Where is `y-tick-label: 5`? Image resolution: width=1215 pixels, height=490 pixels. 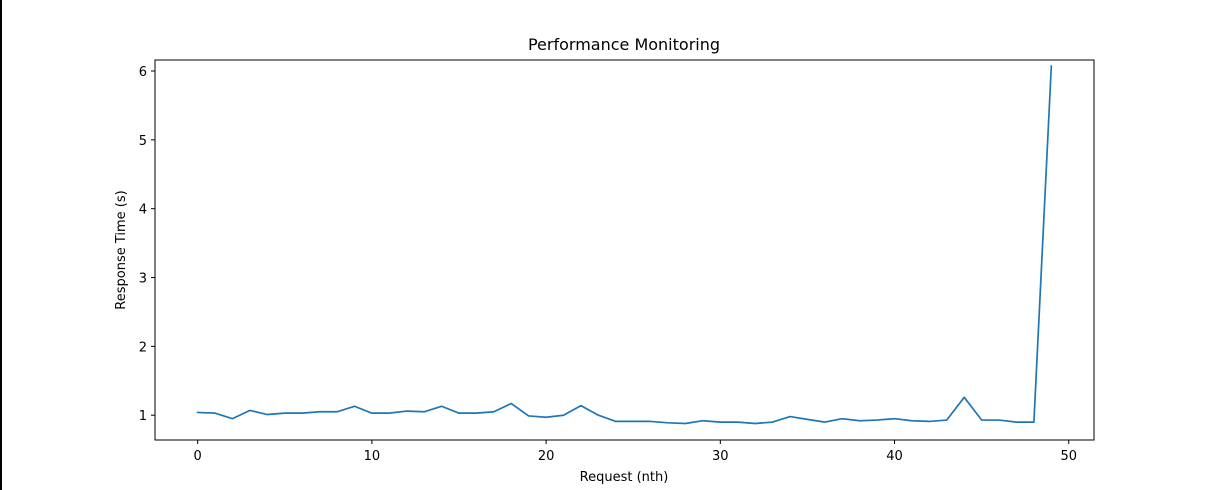
y-tick-label: 5 is located at coordinates (143, 141).